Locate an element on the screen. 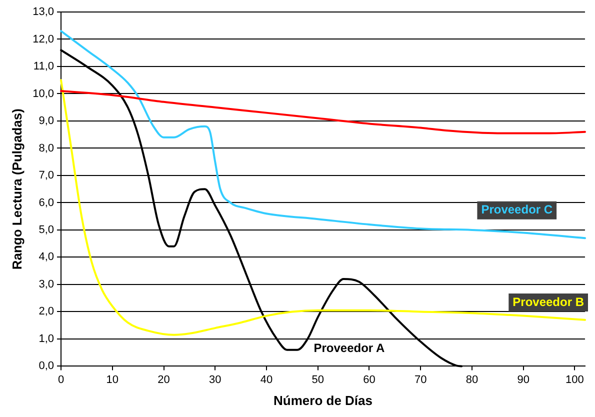 The width and height of the screenshot is (595, 417). x-tick-label: 60 is located at coordinates (369, 380).